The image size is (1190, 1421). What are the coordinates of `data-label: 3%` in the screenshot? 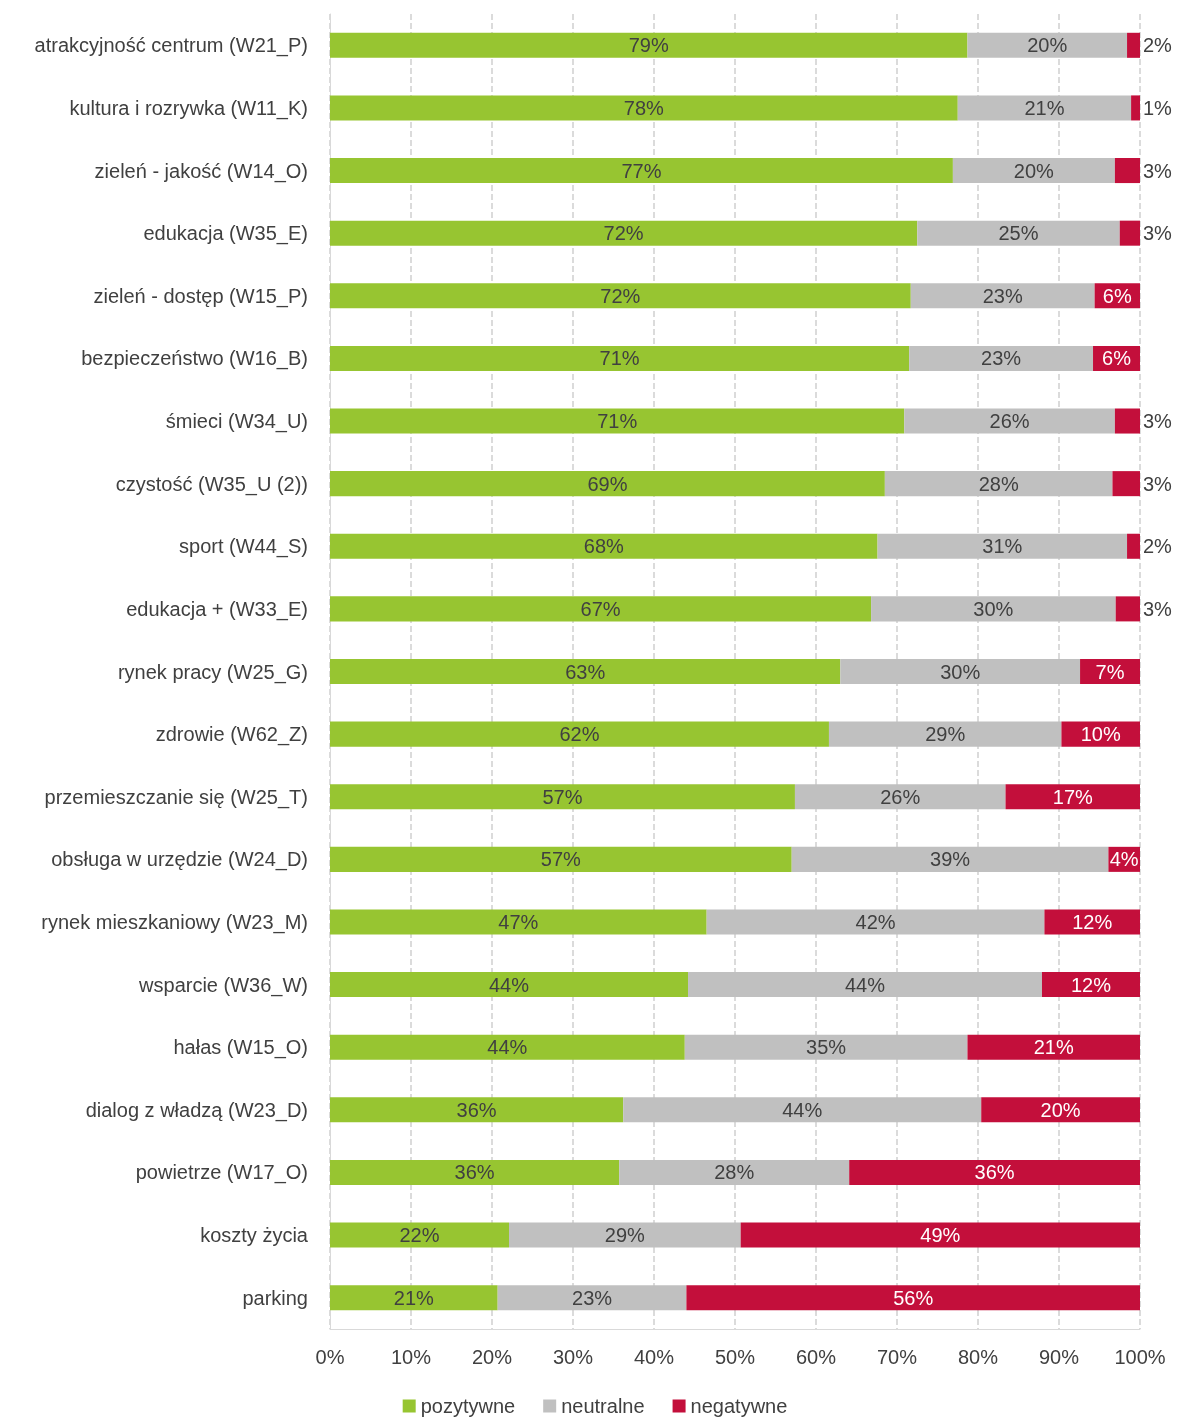 It's located at (1158, 170).